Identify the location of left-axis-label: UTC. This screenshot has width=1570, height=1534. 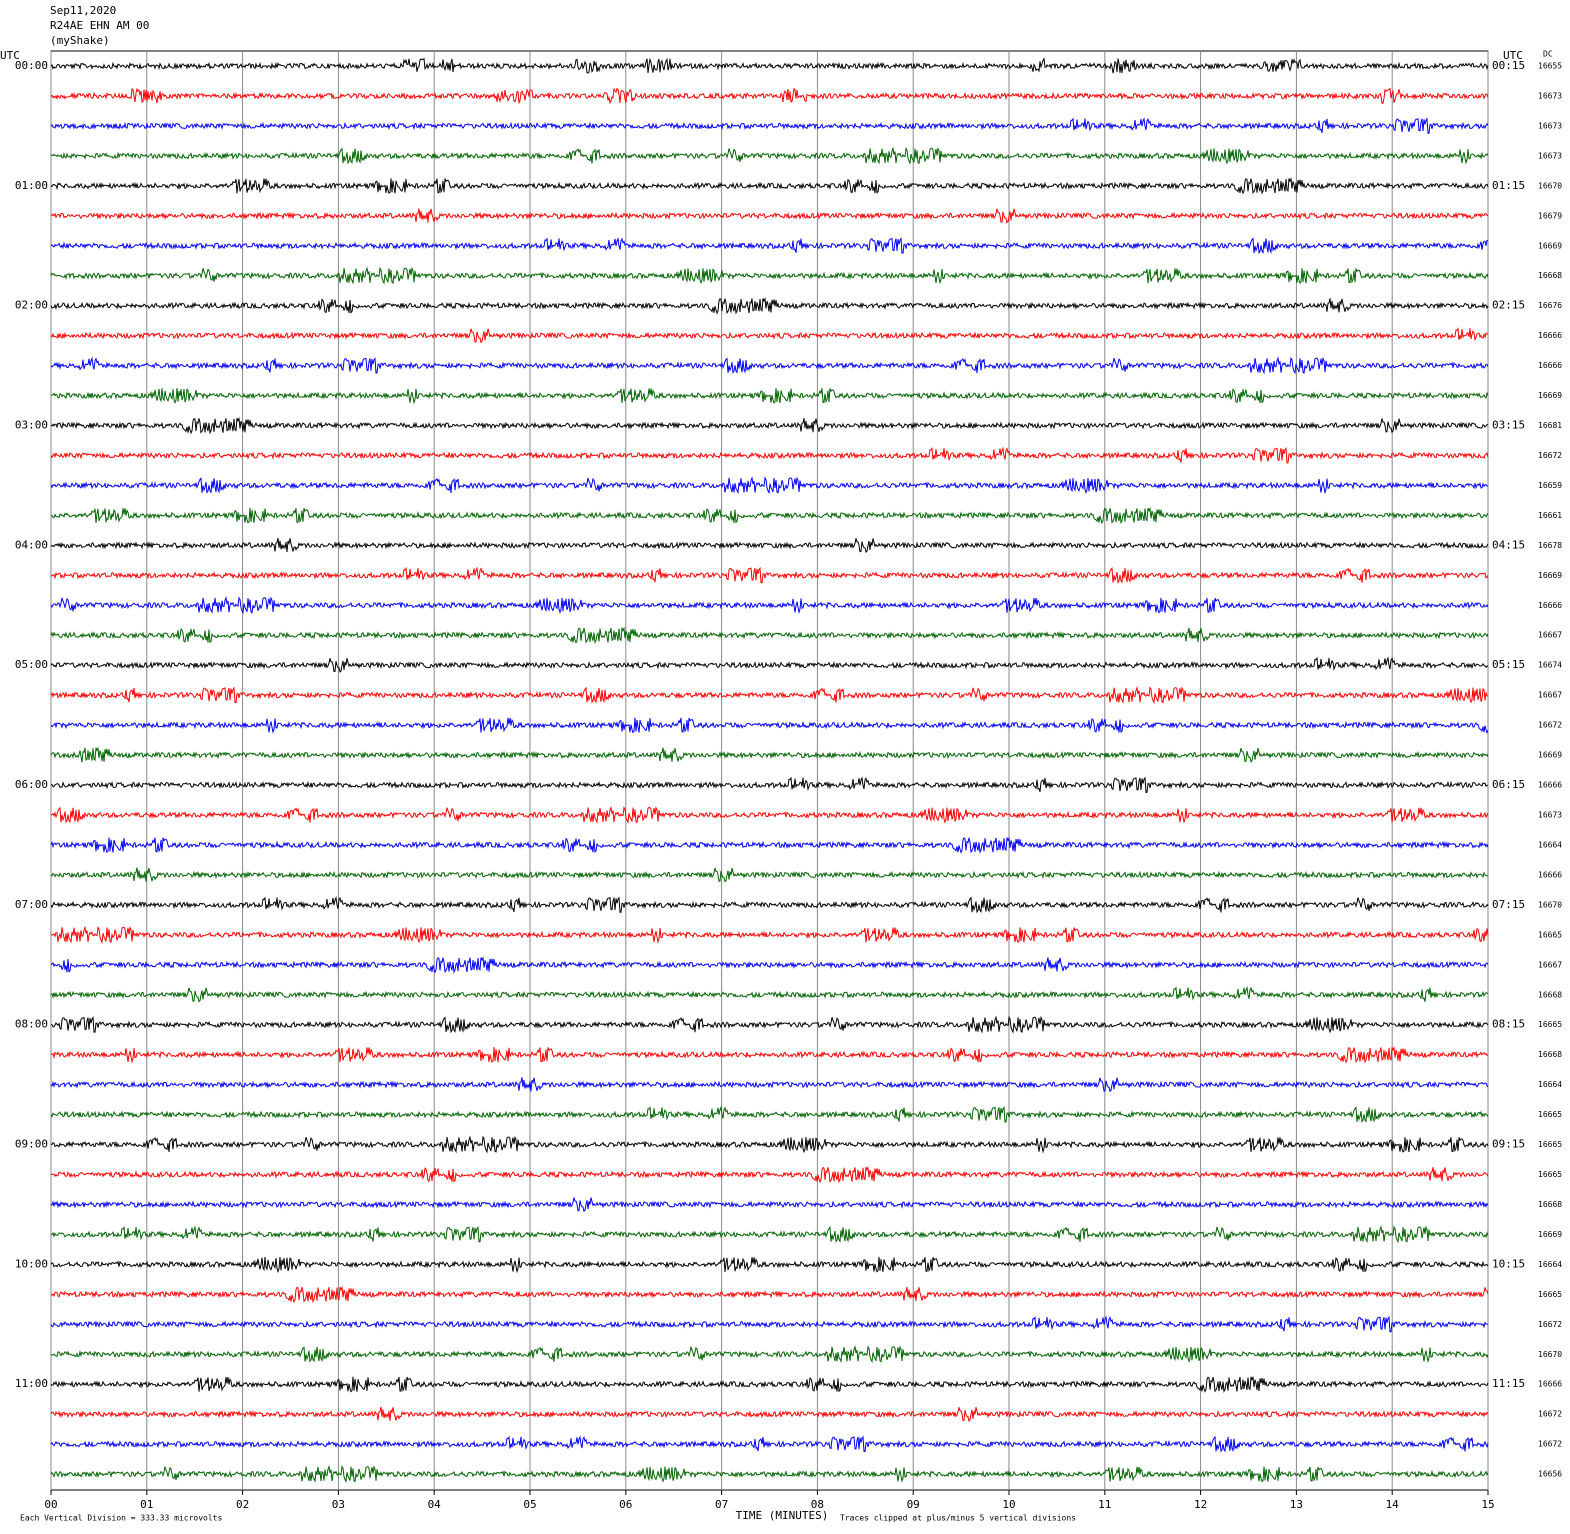
(10, 55).